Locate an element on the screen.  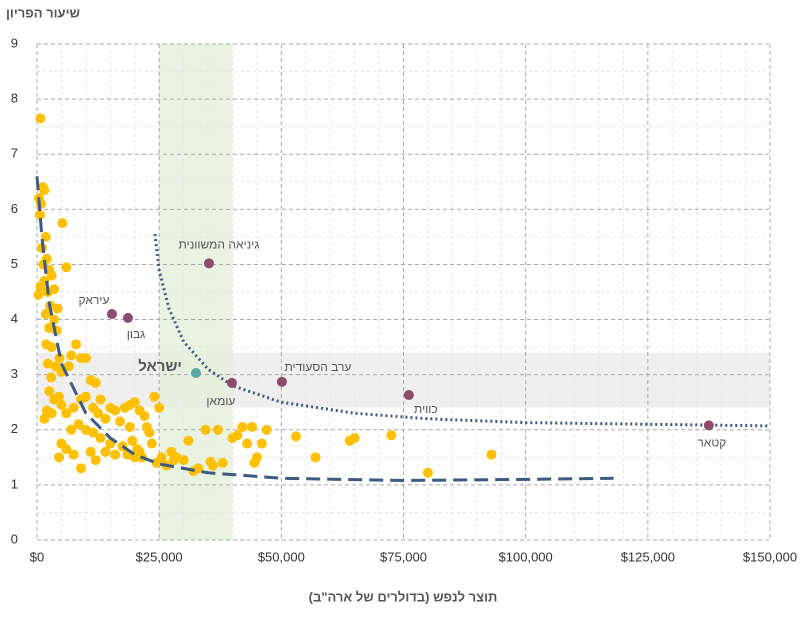
y-tick-label: 1 is located at coordinates (14, 483).